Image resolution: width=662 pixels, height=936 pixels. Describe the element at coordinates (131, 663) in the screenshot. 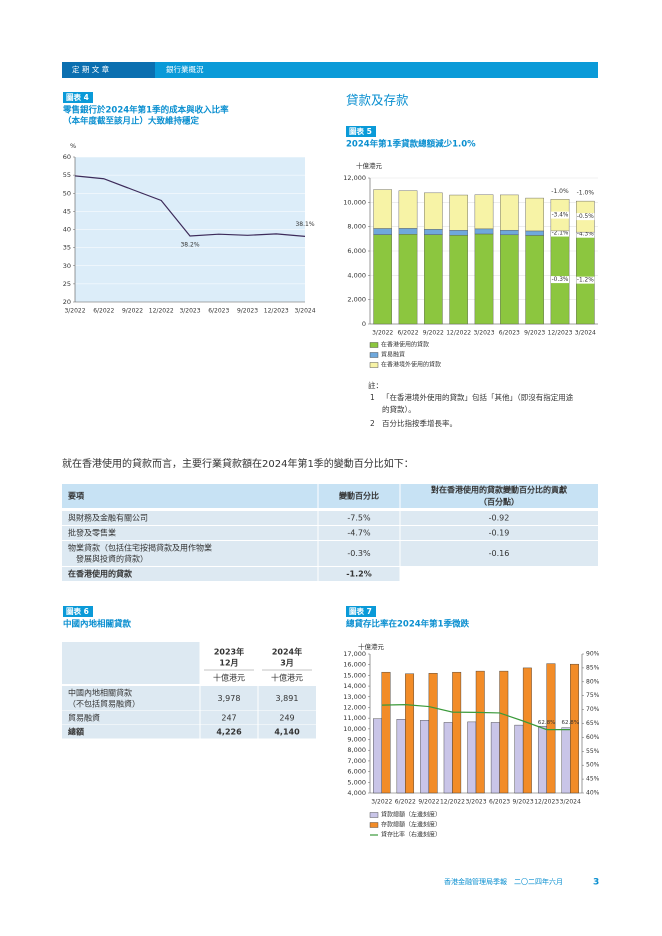

I see `table-header-bg` at that location.